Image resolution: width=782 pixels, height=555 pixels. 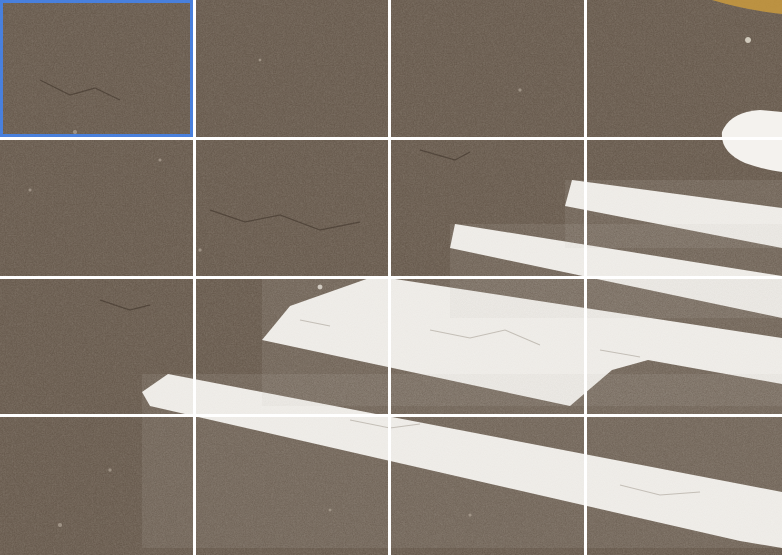 What do you see at coordinates (684, 346) in the screenshot?
I see `grid-tile-r3-c4` at bounding box center [684, 346].